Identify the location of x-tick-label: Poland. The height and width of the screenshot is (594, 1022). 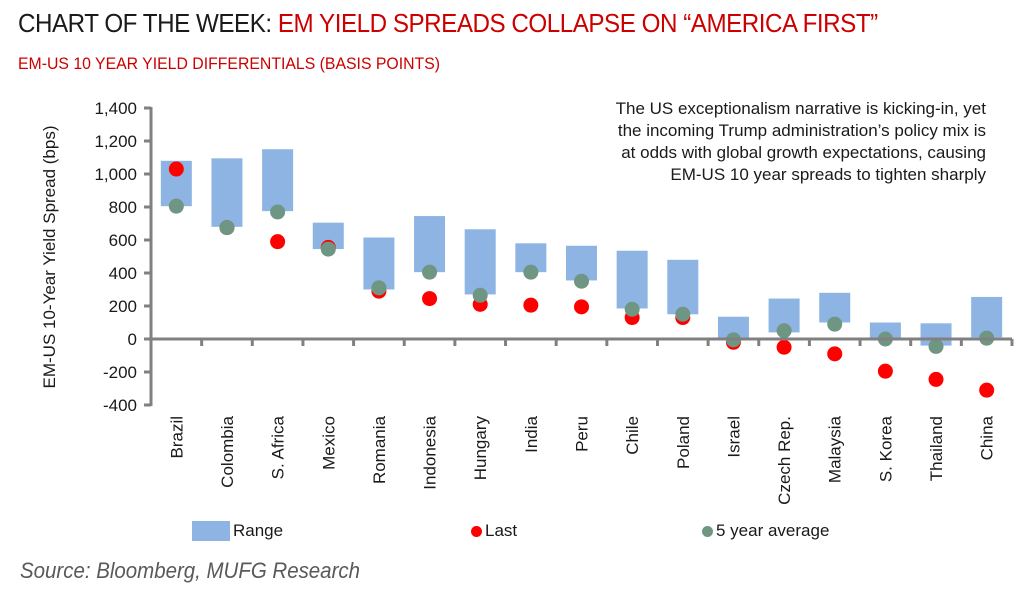
(683, 442).